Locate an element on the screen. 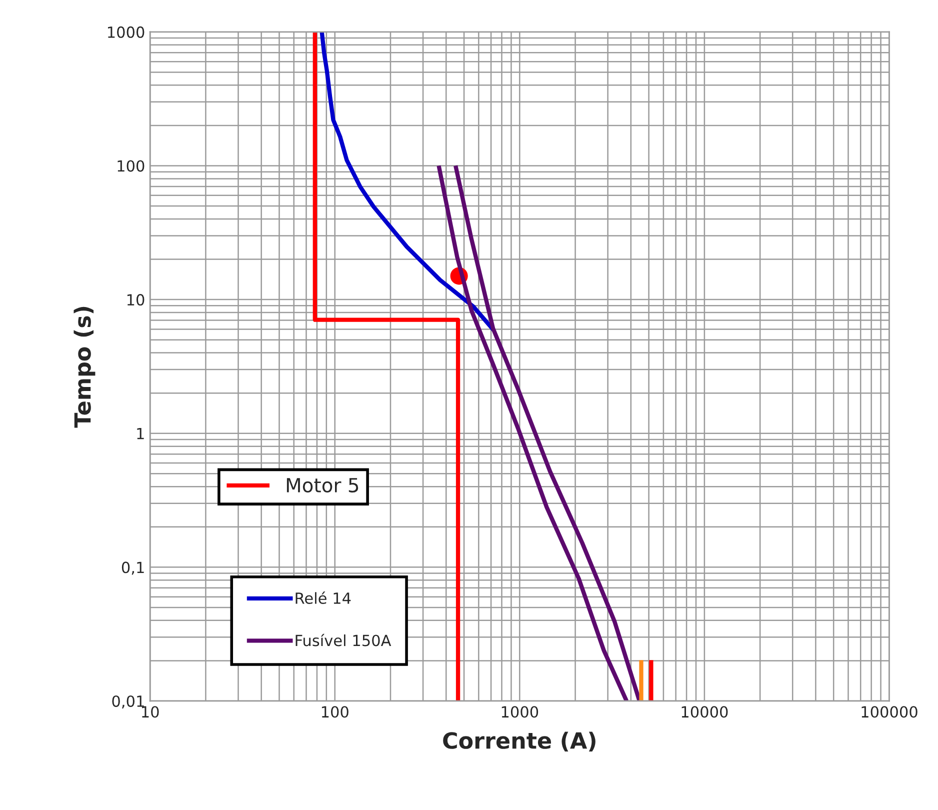 This screenshot has height=810, width=938. legend-label: Fusível 150A is located at coordinates (344, 640).